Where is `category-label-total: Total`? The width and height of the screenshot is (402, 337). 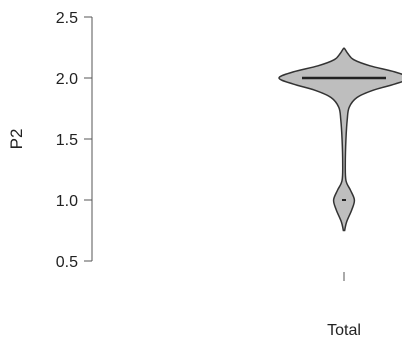 category-label-total: Total is located at coordinates (344, 329).